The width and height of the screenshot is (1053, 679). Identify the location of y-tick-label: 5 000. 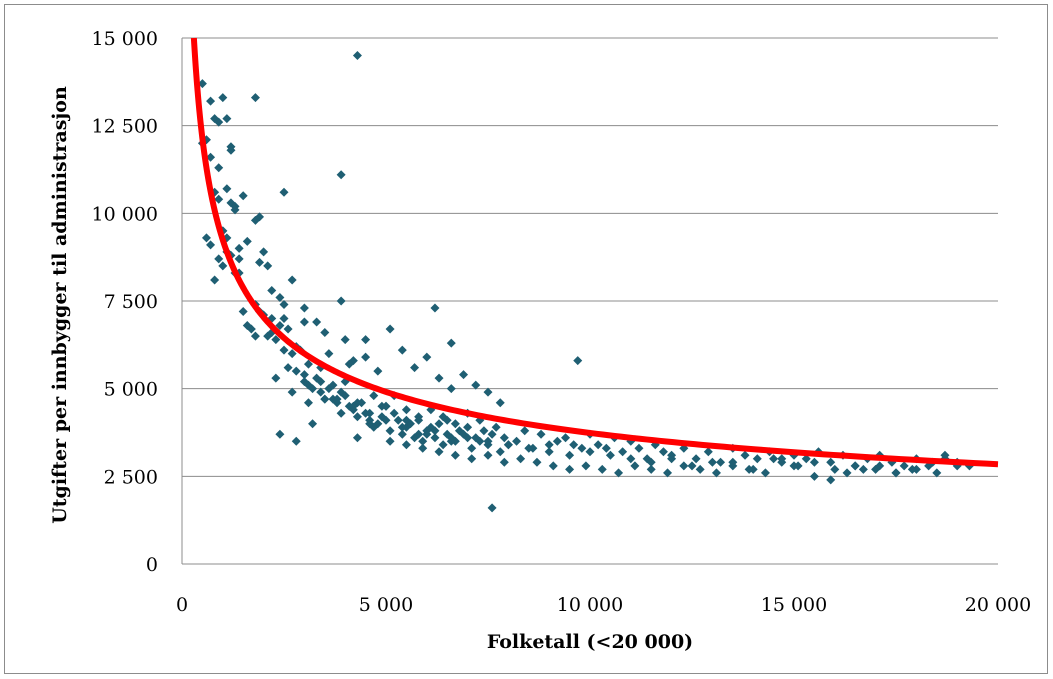
(131, 390).